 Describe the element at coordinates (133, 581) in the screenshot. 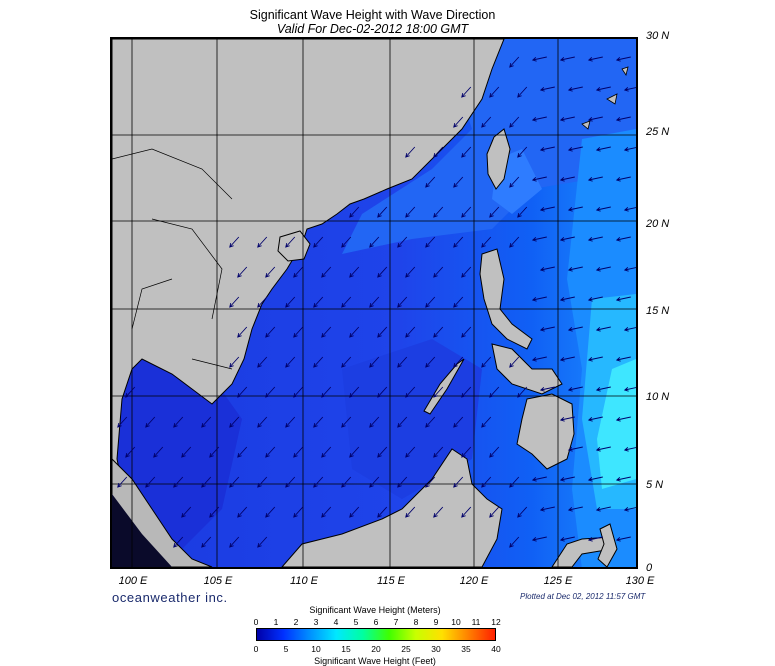

I see `lon-tick-100e: 100 E` at that location.